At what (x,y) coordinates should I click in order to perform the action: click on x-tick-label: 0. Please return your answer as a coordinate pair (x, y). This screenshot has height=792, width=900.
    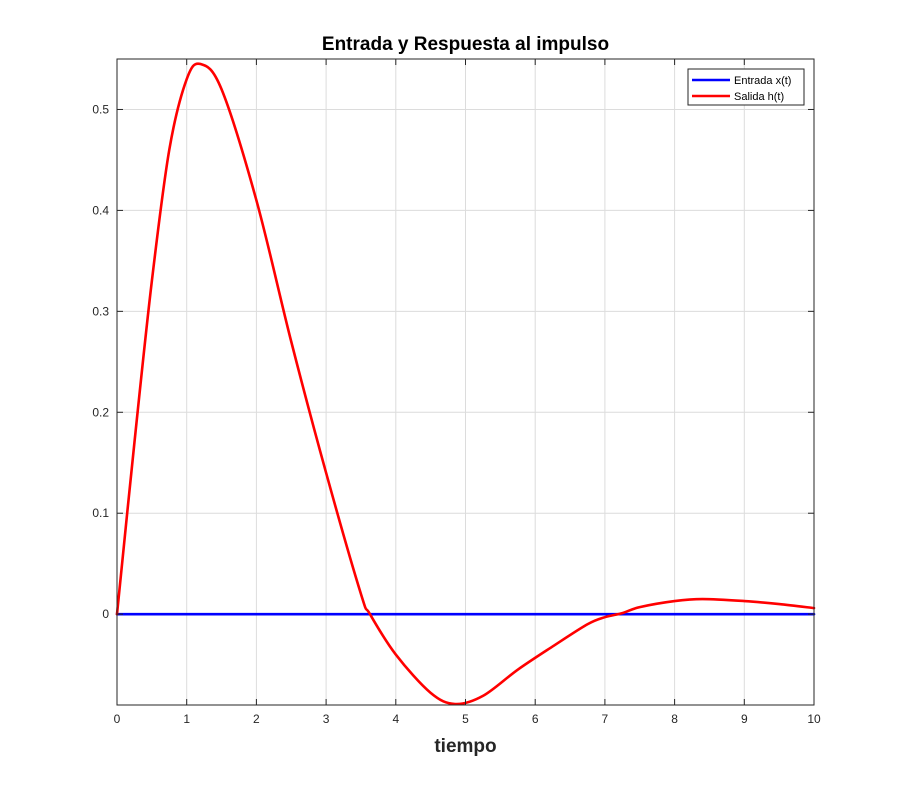
    Looking at the image, I should click on (117, 719).